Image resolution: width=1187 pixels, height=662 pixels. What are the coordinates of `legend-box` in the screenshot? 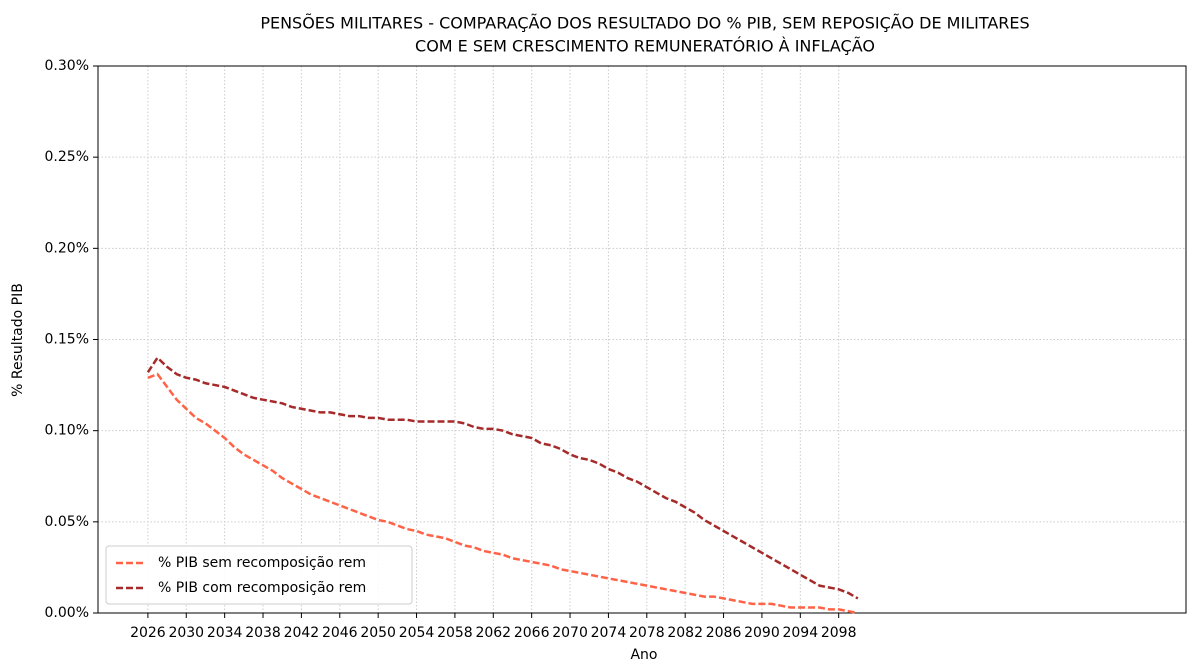 It's located at (259, 575).